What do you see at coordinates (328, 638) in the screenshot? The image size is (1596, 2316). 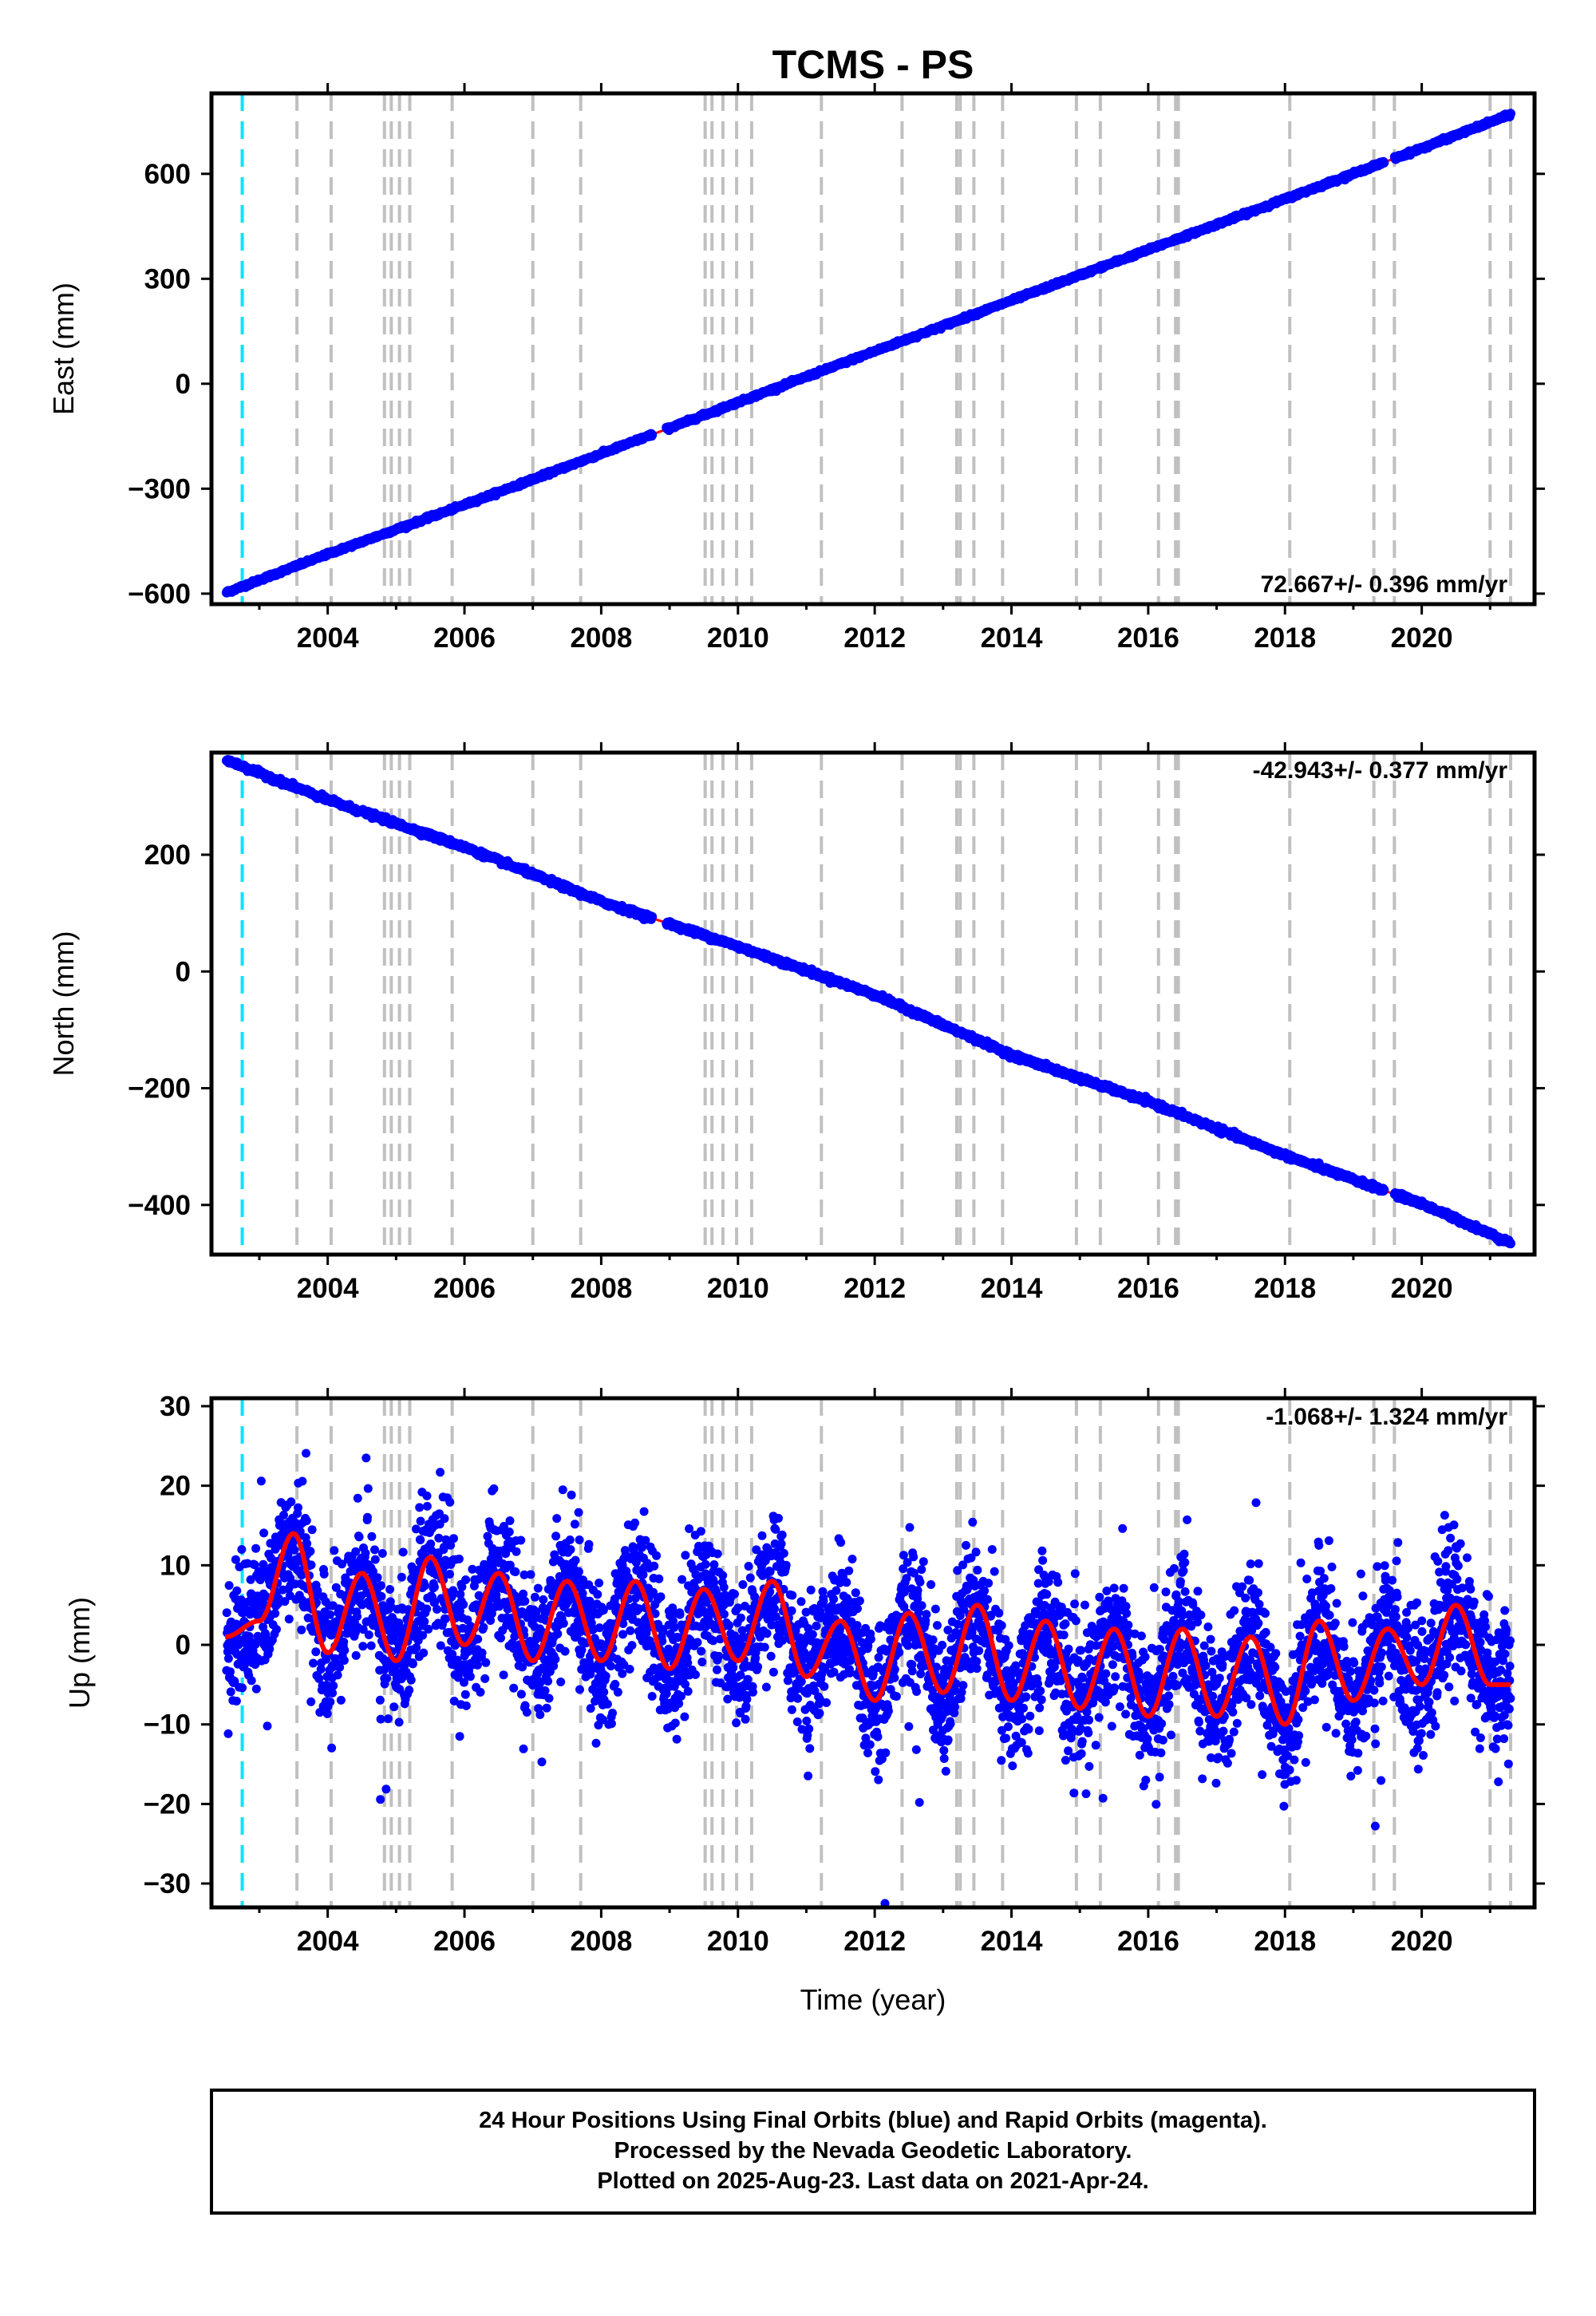 I see `x-tick-label: 2004` at bounding box center [328, 638].